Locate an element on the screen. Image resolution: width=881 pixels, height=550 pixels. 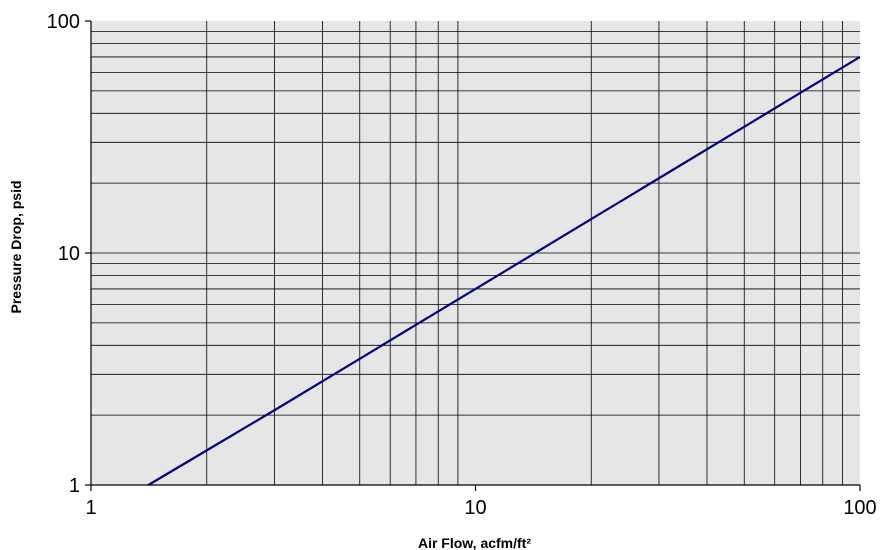
y-tick-label: 1 is located at coordinates (74, 486).